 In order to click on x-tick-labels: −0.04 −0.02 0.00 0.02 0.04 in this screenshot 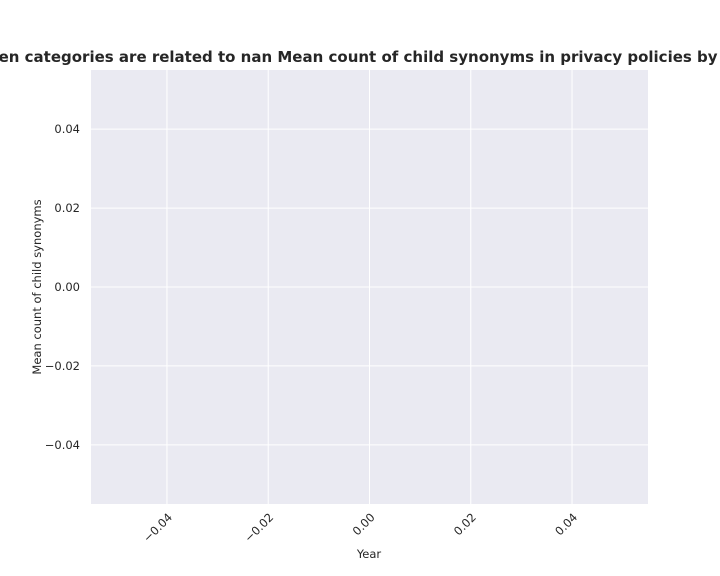, I will do `click(360, 527)`.